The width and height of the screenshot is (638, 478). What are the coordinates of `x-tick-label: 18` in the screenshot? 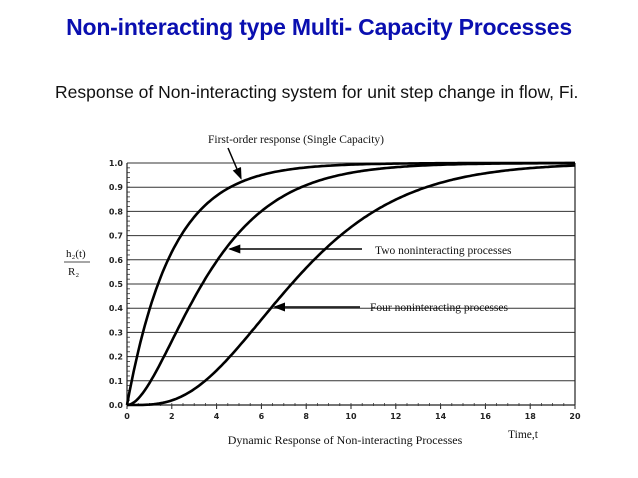 It's located at (531, 416).